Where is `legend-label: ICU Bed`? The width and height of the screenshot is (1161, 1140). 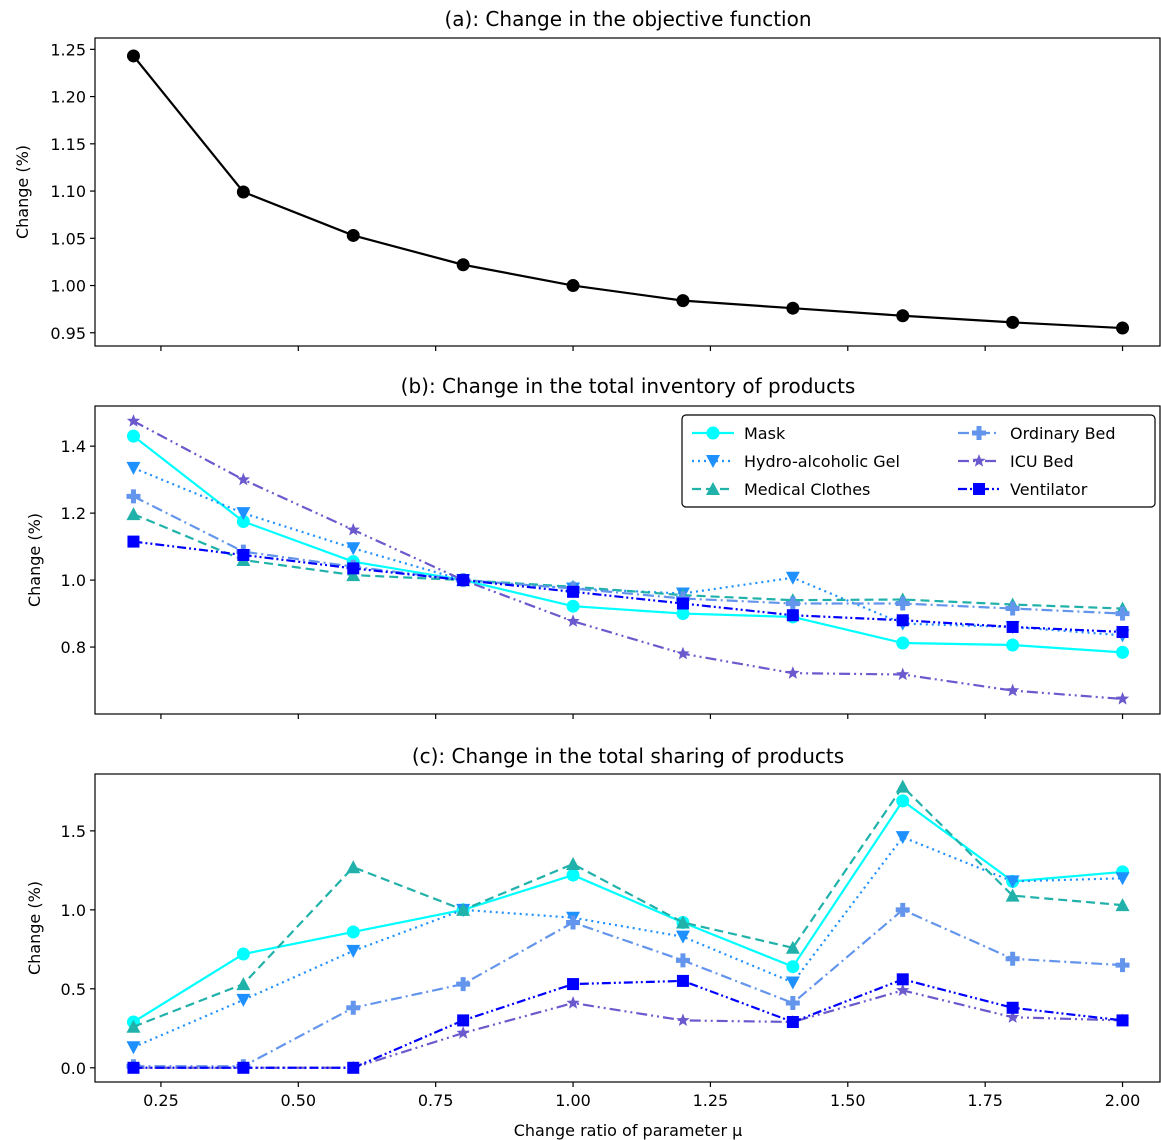 legend-label: ICU Bed is located at coordinates (1042, 461).